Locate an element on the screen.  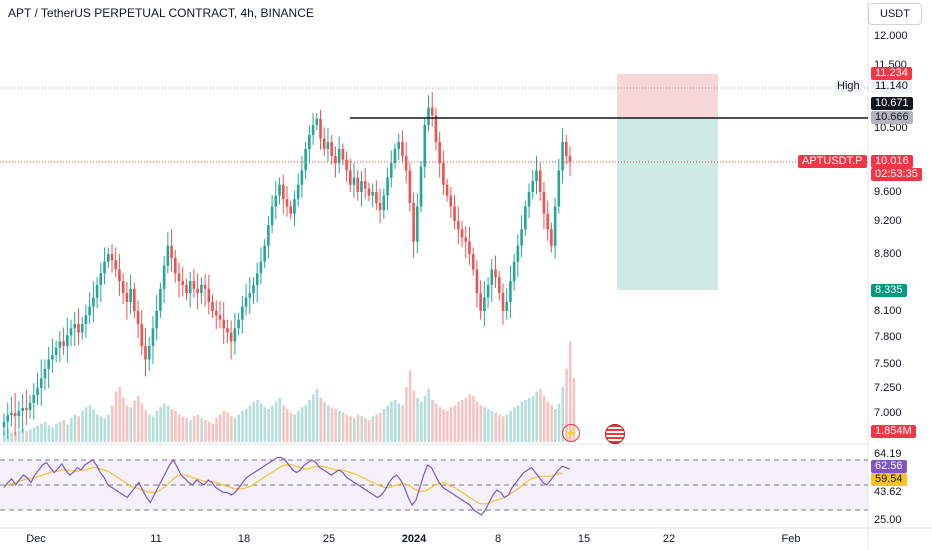
symbol-price-tag: APTUSDT.P is located at coordinates (832, 161).